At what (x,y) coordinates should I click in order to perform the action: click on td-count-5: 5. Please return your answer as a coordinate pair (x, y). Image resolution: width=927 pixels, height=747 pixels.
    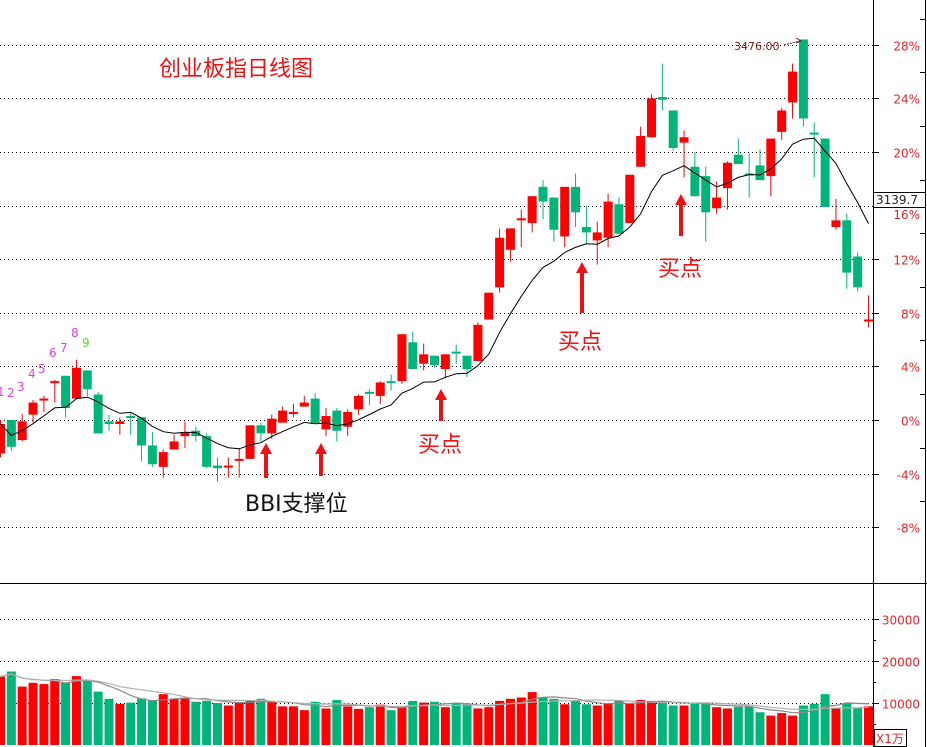
    Looking at the image, I should click on (42, 369).